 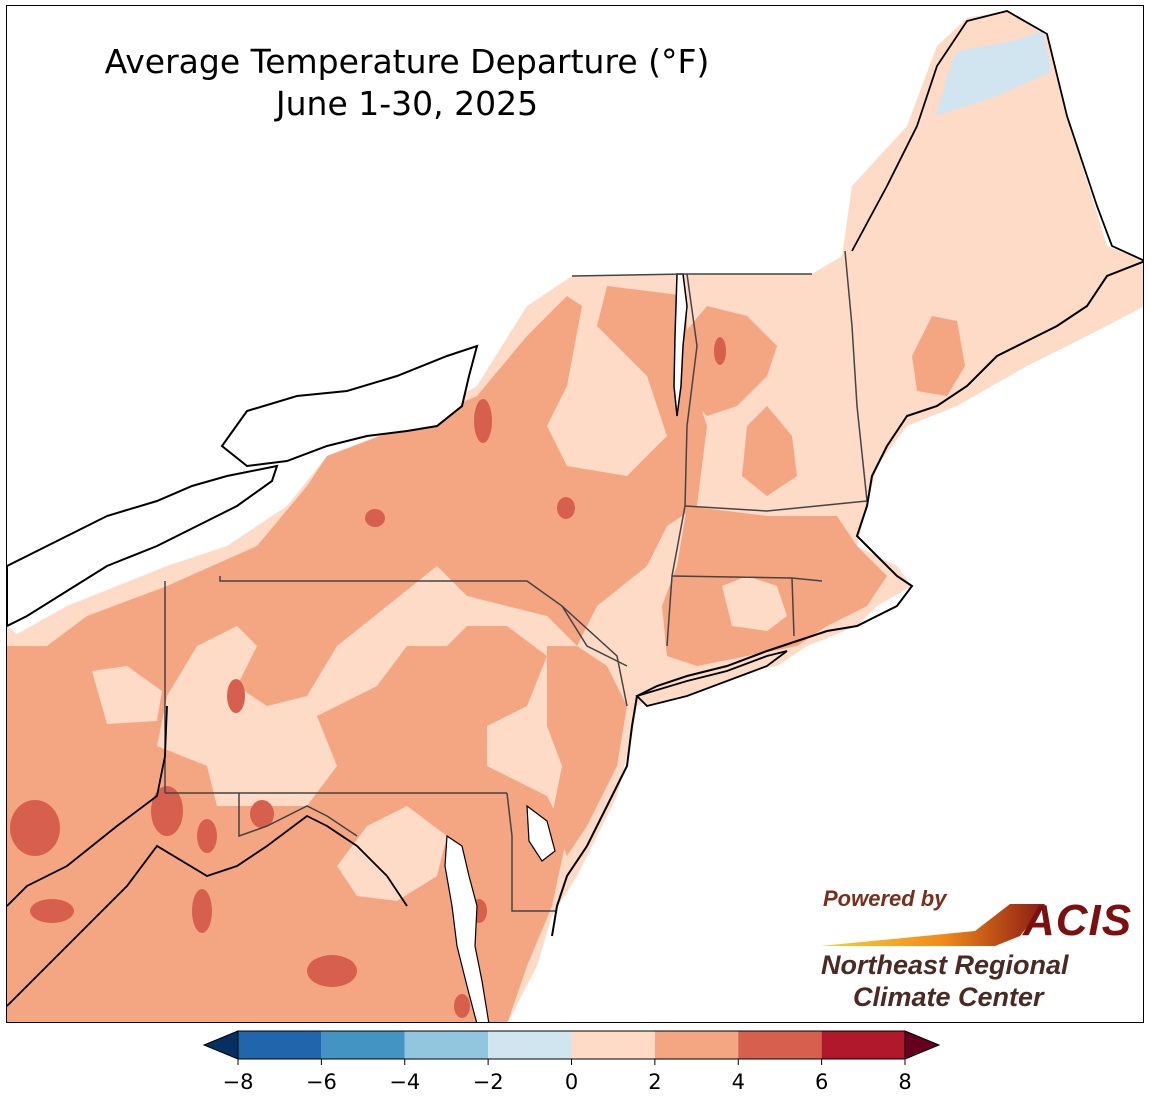 What do you see at coordinates (404, 1082) in the screenshot?
I see `colorbar-tick-label: −4` at bounding box center [404, 1082].